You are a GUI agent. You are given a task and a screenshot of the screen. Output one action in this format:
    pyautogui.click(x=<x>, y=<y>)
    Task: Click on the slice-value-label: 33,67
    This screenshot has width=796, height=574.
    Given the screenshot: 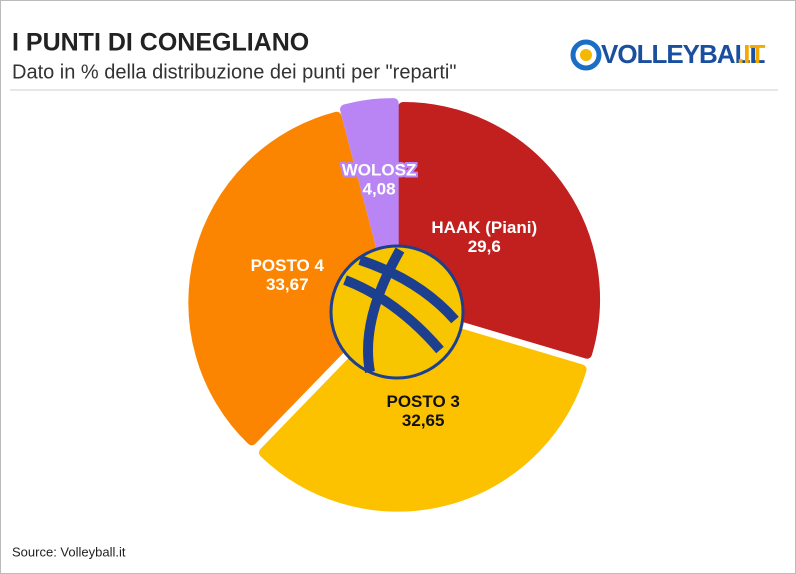 What is the action you would take?
    pyautogui.click(x=287, y=284)
    